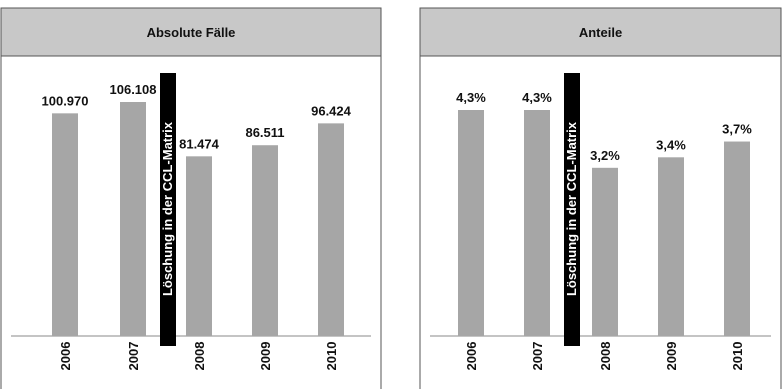  I want to click on value-label: 3,4%, so click(671, 144).